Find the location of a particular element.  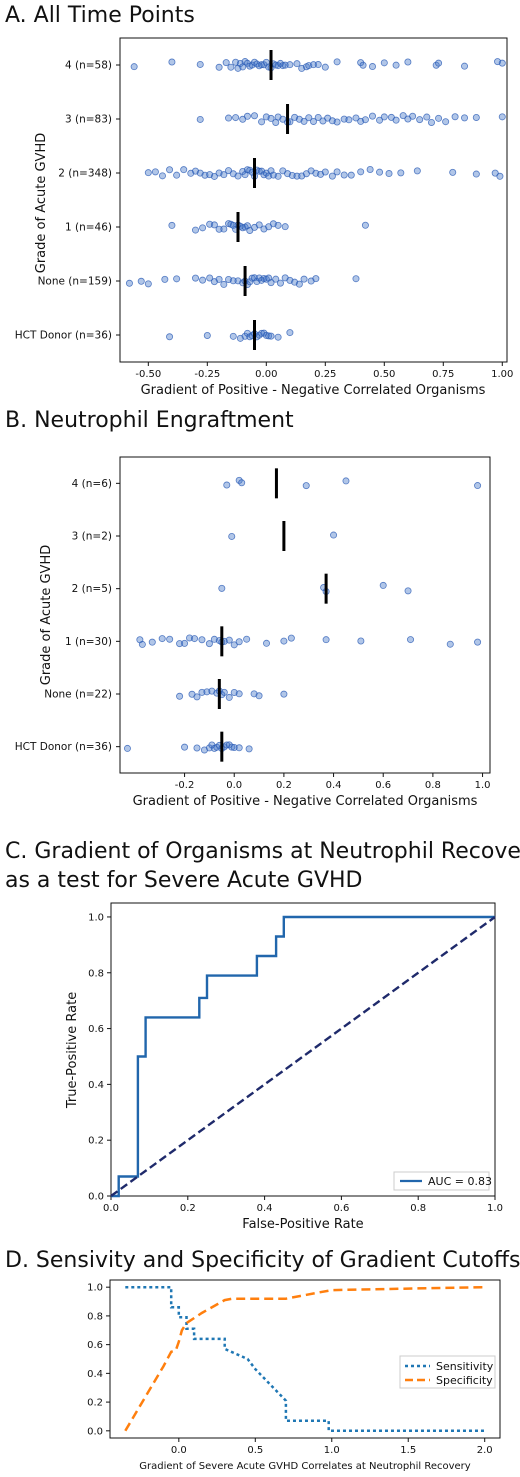

panel-b-x-tick-label: -0.2 is located at coordinates (185, 785).